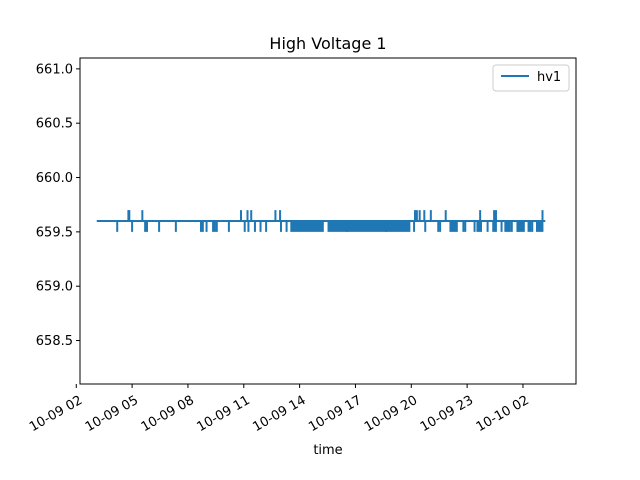  What do you see at coordinates (54, 232) in the screenshot?
I see `y-tick-label: 659.5` at bounding box center [54, 232].